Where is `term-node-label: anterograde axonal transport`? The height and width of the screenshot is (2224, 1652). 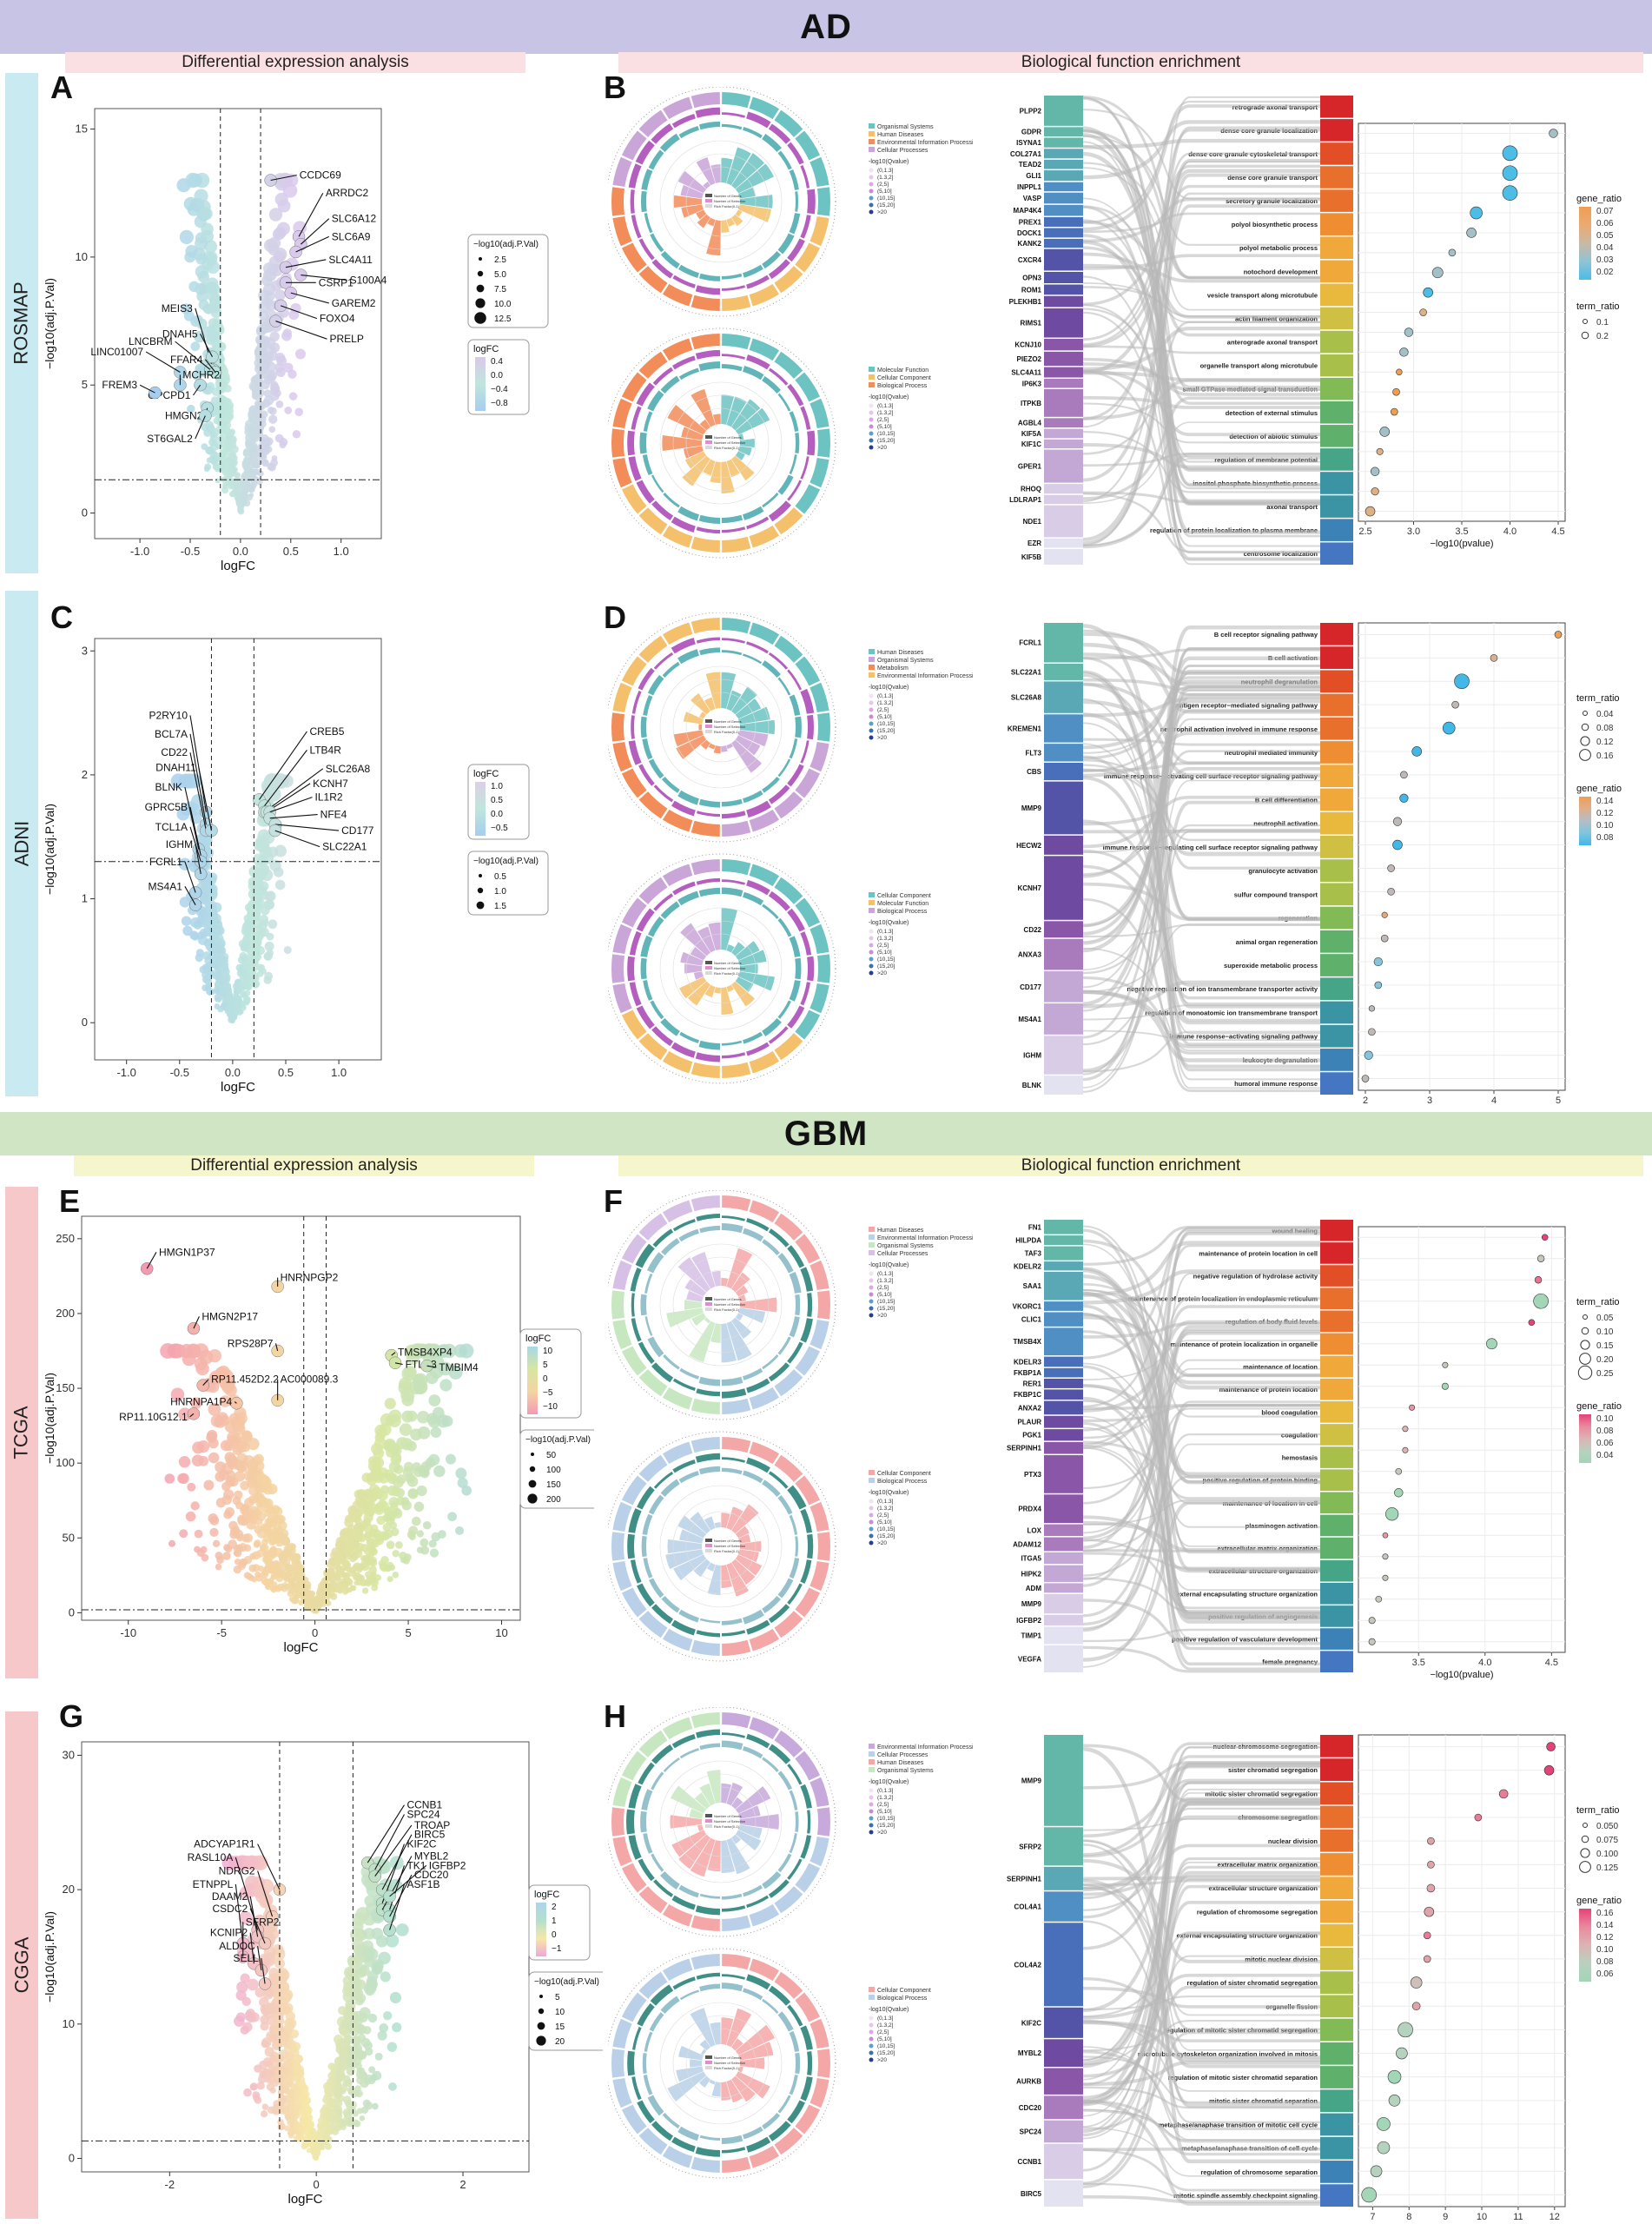
term-node-label: anterograde axonal transport is located at coordinates (1272, 343).